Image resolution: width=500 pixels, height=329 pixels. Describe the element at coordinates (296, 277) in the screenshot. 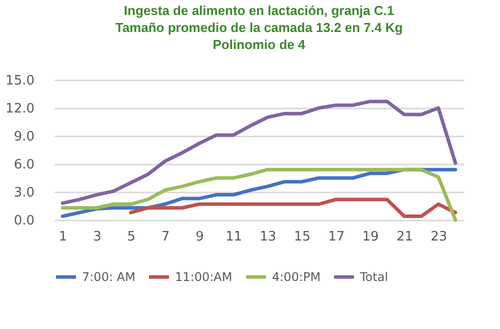

I see `legend-label: 4:00:PM` at that location.